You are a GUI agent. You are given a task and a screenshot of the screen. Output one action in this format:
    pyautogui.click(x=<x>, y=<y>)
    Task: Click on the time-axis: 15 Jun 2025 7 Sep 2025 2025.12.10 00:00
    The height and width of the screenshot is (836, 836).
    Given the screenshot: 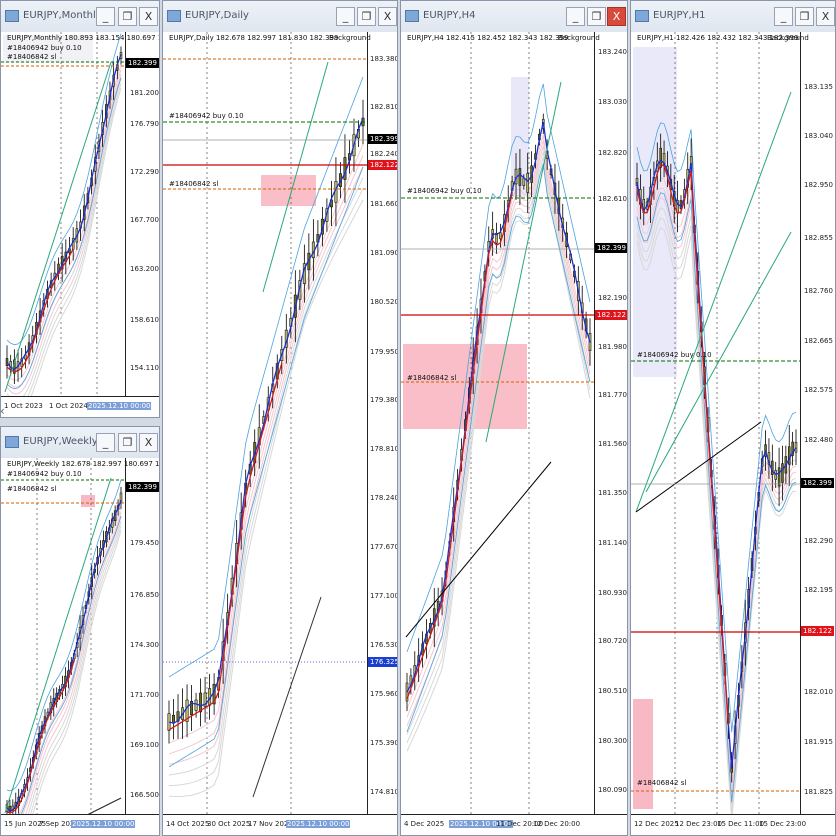 What is the action you would take?
    pyautogui.click(x=80, y=824)
    